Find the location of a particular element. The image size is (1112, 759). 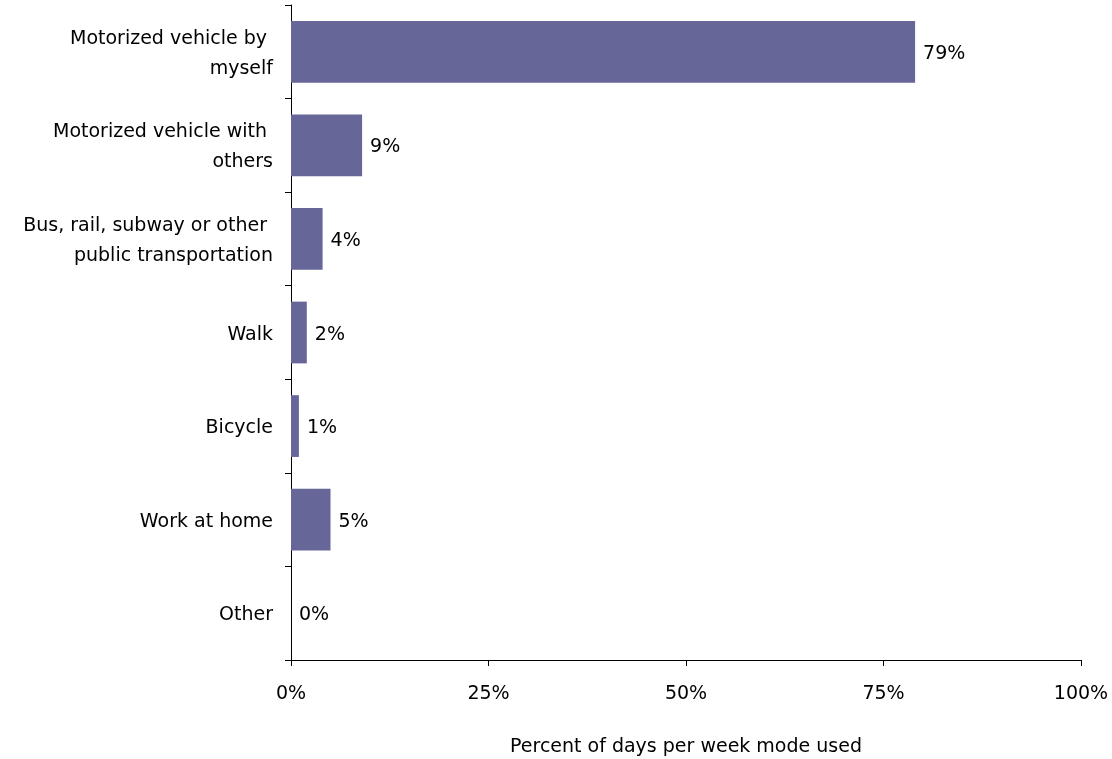

data-label: 0% is located at coordinates (314, 613).